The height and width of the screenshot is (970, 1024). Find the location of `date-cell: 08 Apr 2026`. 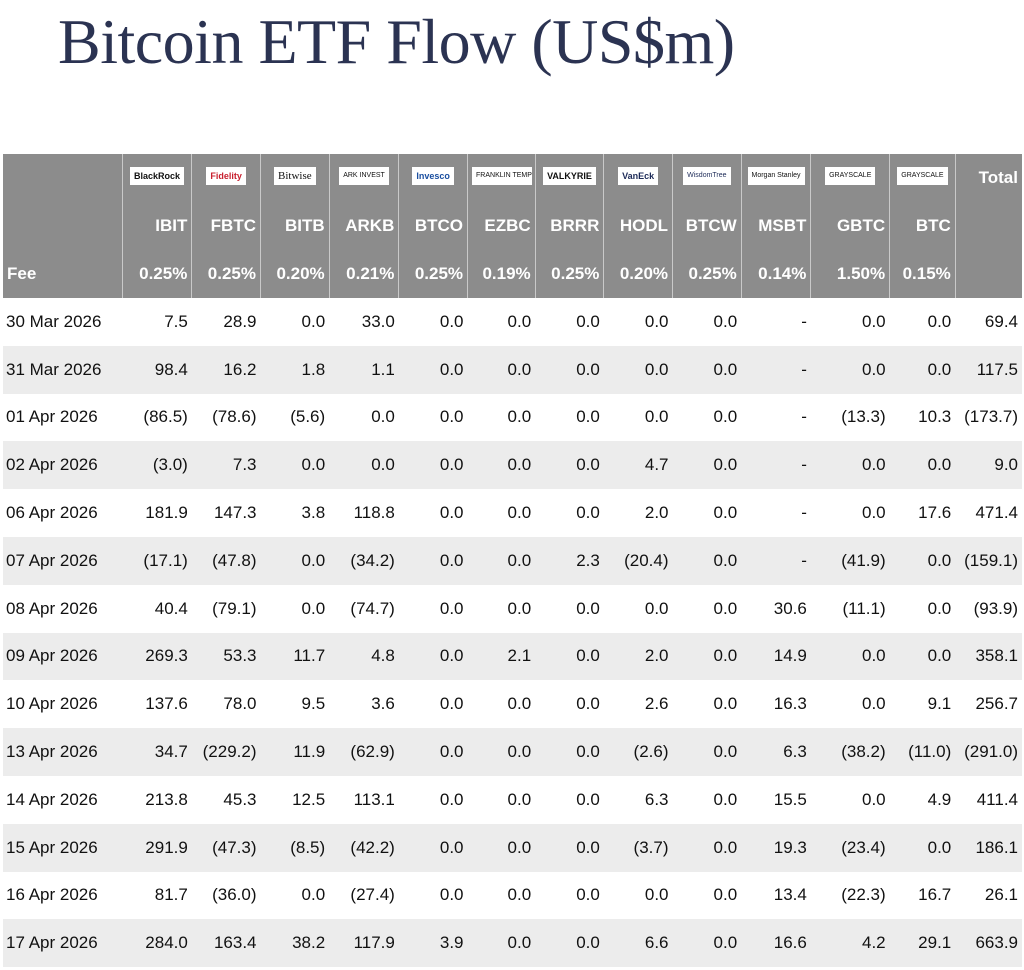

date-cell: 08 Apr 2026 is located at coordinates (52, 608).